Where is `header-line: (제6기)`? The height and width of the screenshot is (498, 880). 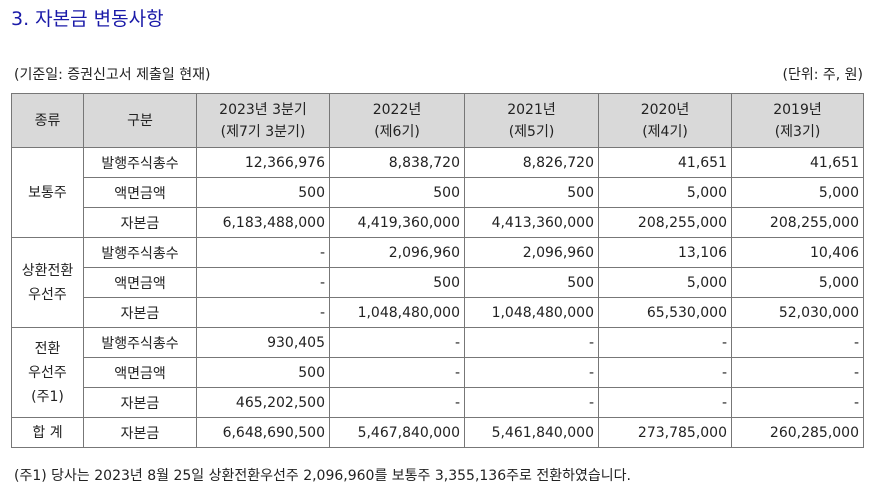 header-line: (제6기) is located at coordinates (397, 131).